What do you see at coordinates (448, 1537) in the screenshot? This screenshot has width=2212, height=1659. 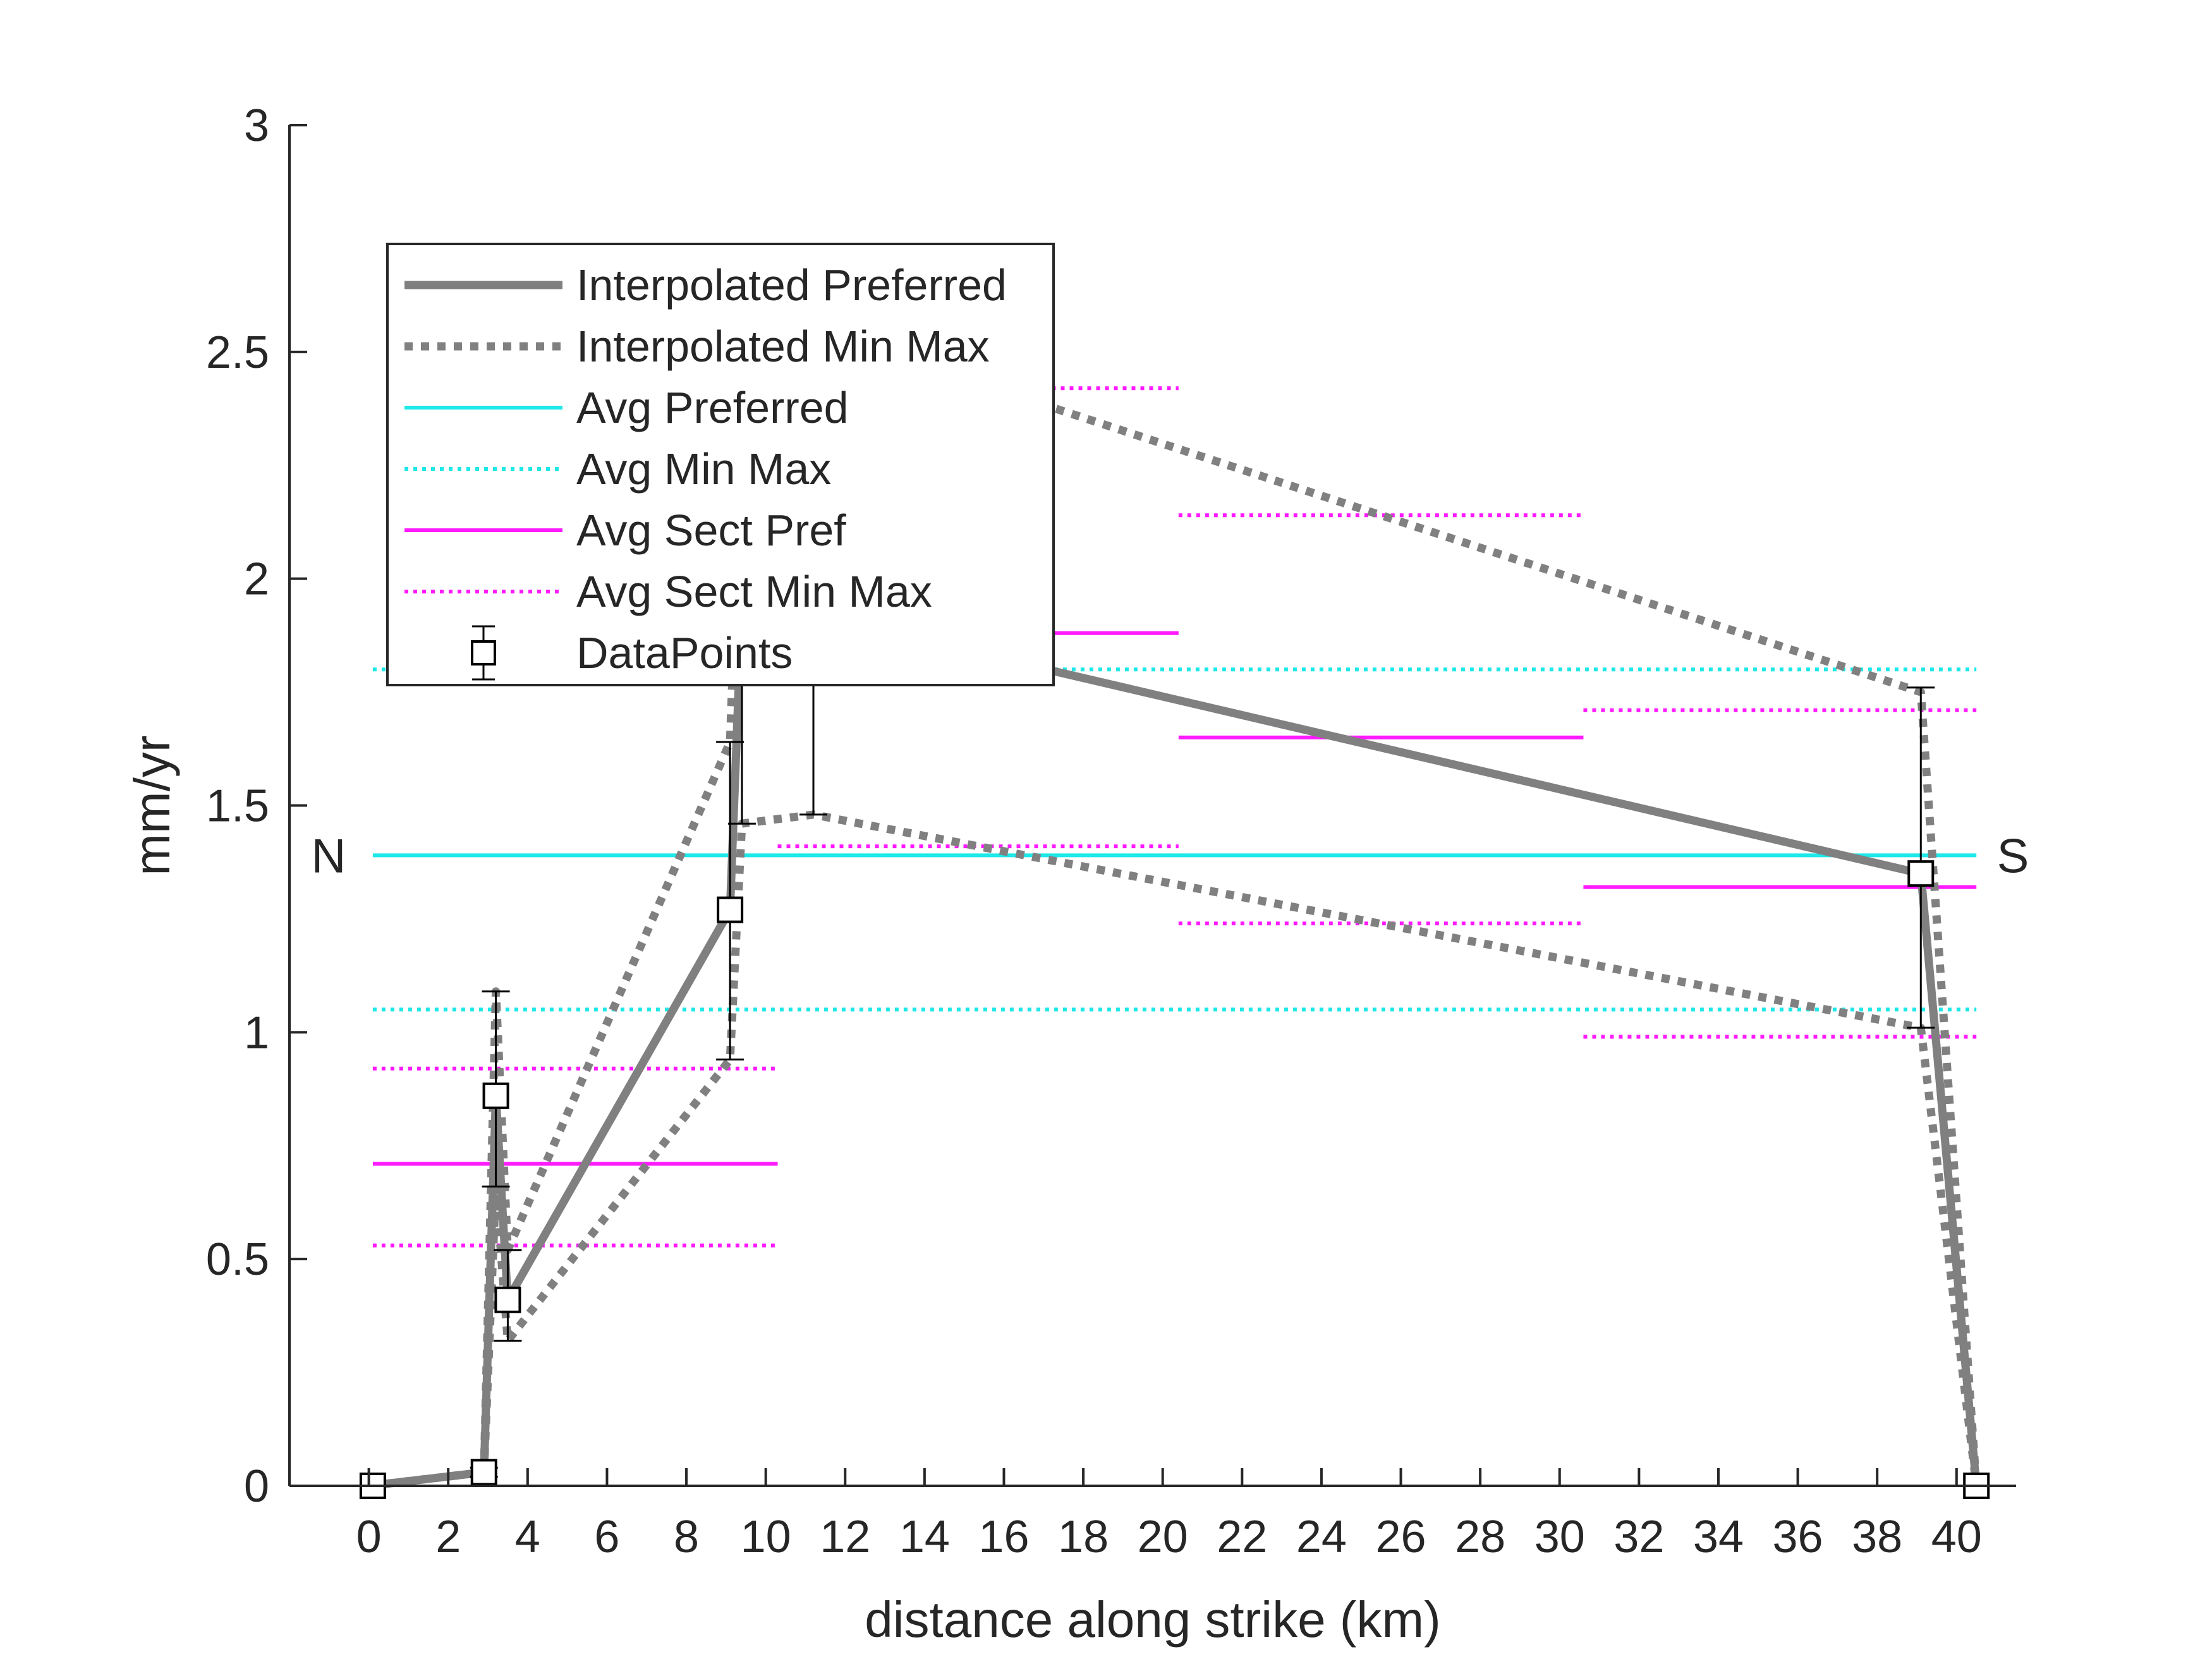 I see `x-tick-label: 2` at bounding box center [448, 1537].